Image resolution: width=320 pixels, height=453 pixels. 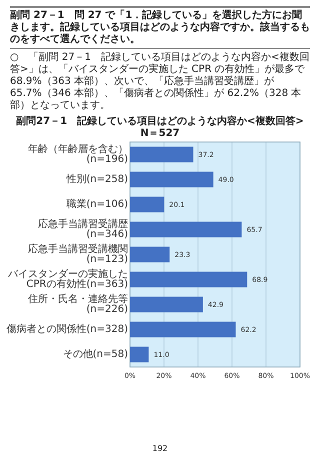 What do you see at coordinates (96, 179) in the screenshot?
I see `y-tick-label: 性別(n=258)` at bounding box center [96, 179].